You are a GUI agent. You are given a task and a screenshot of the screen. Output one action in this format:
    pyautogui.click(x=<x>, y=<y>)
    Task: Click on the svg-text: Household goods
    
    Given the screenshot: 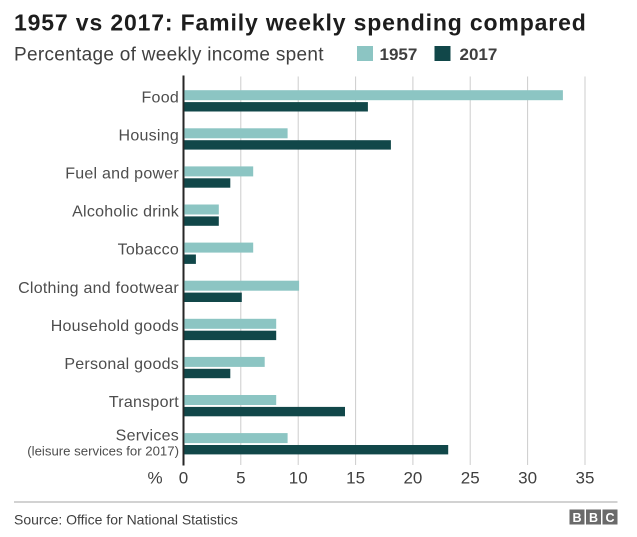 What is the action you would take?
    pyautogui.click(x=115, y=326)
    